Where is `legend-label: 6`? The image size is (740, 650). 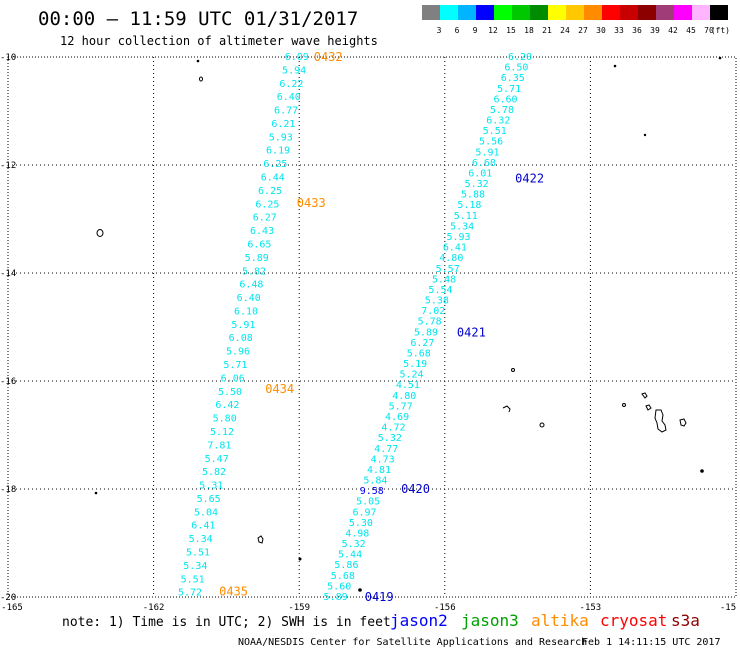
legend-label: 6 is located at coordinates (457, 30).